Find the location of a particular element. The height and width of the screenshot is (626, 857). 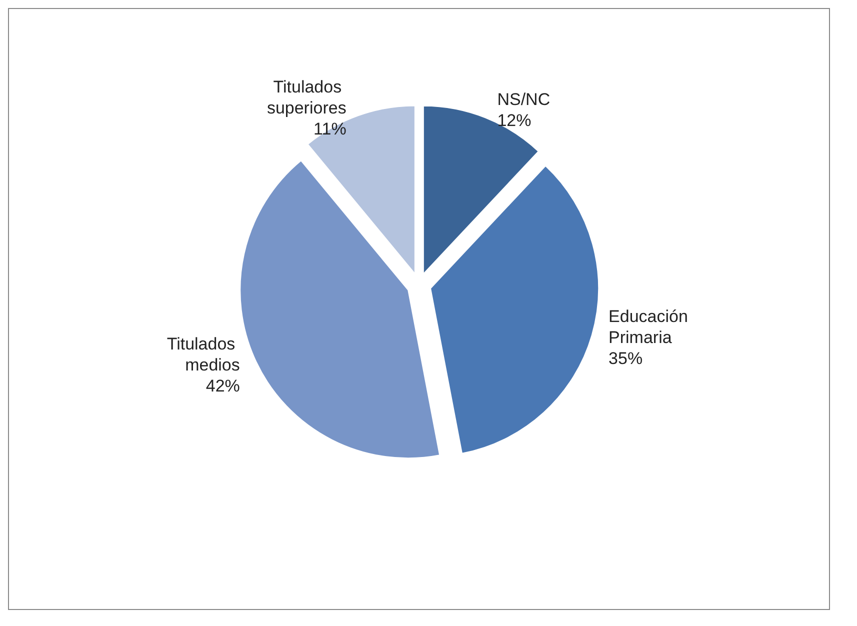

data-label: 12% is located at coordinates (514, 120).